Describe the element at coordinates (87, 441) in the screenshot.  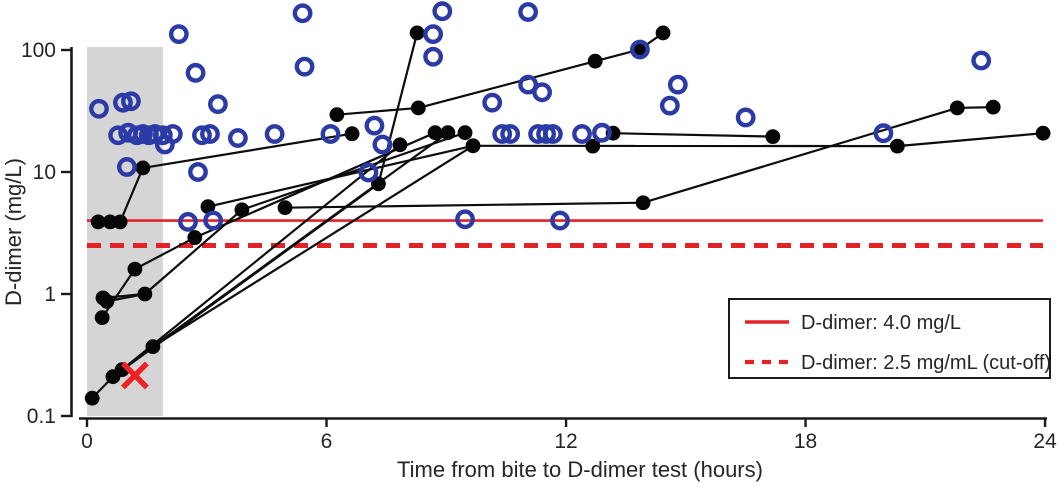
I see `x-tick-label: 0` at that location.